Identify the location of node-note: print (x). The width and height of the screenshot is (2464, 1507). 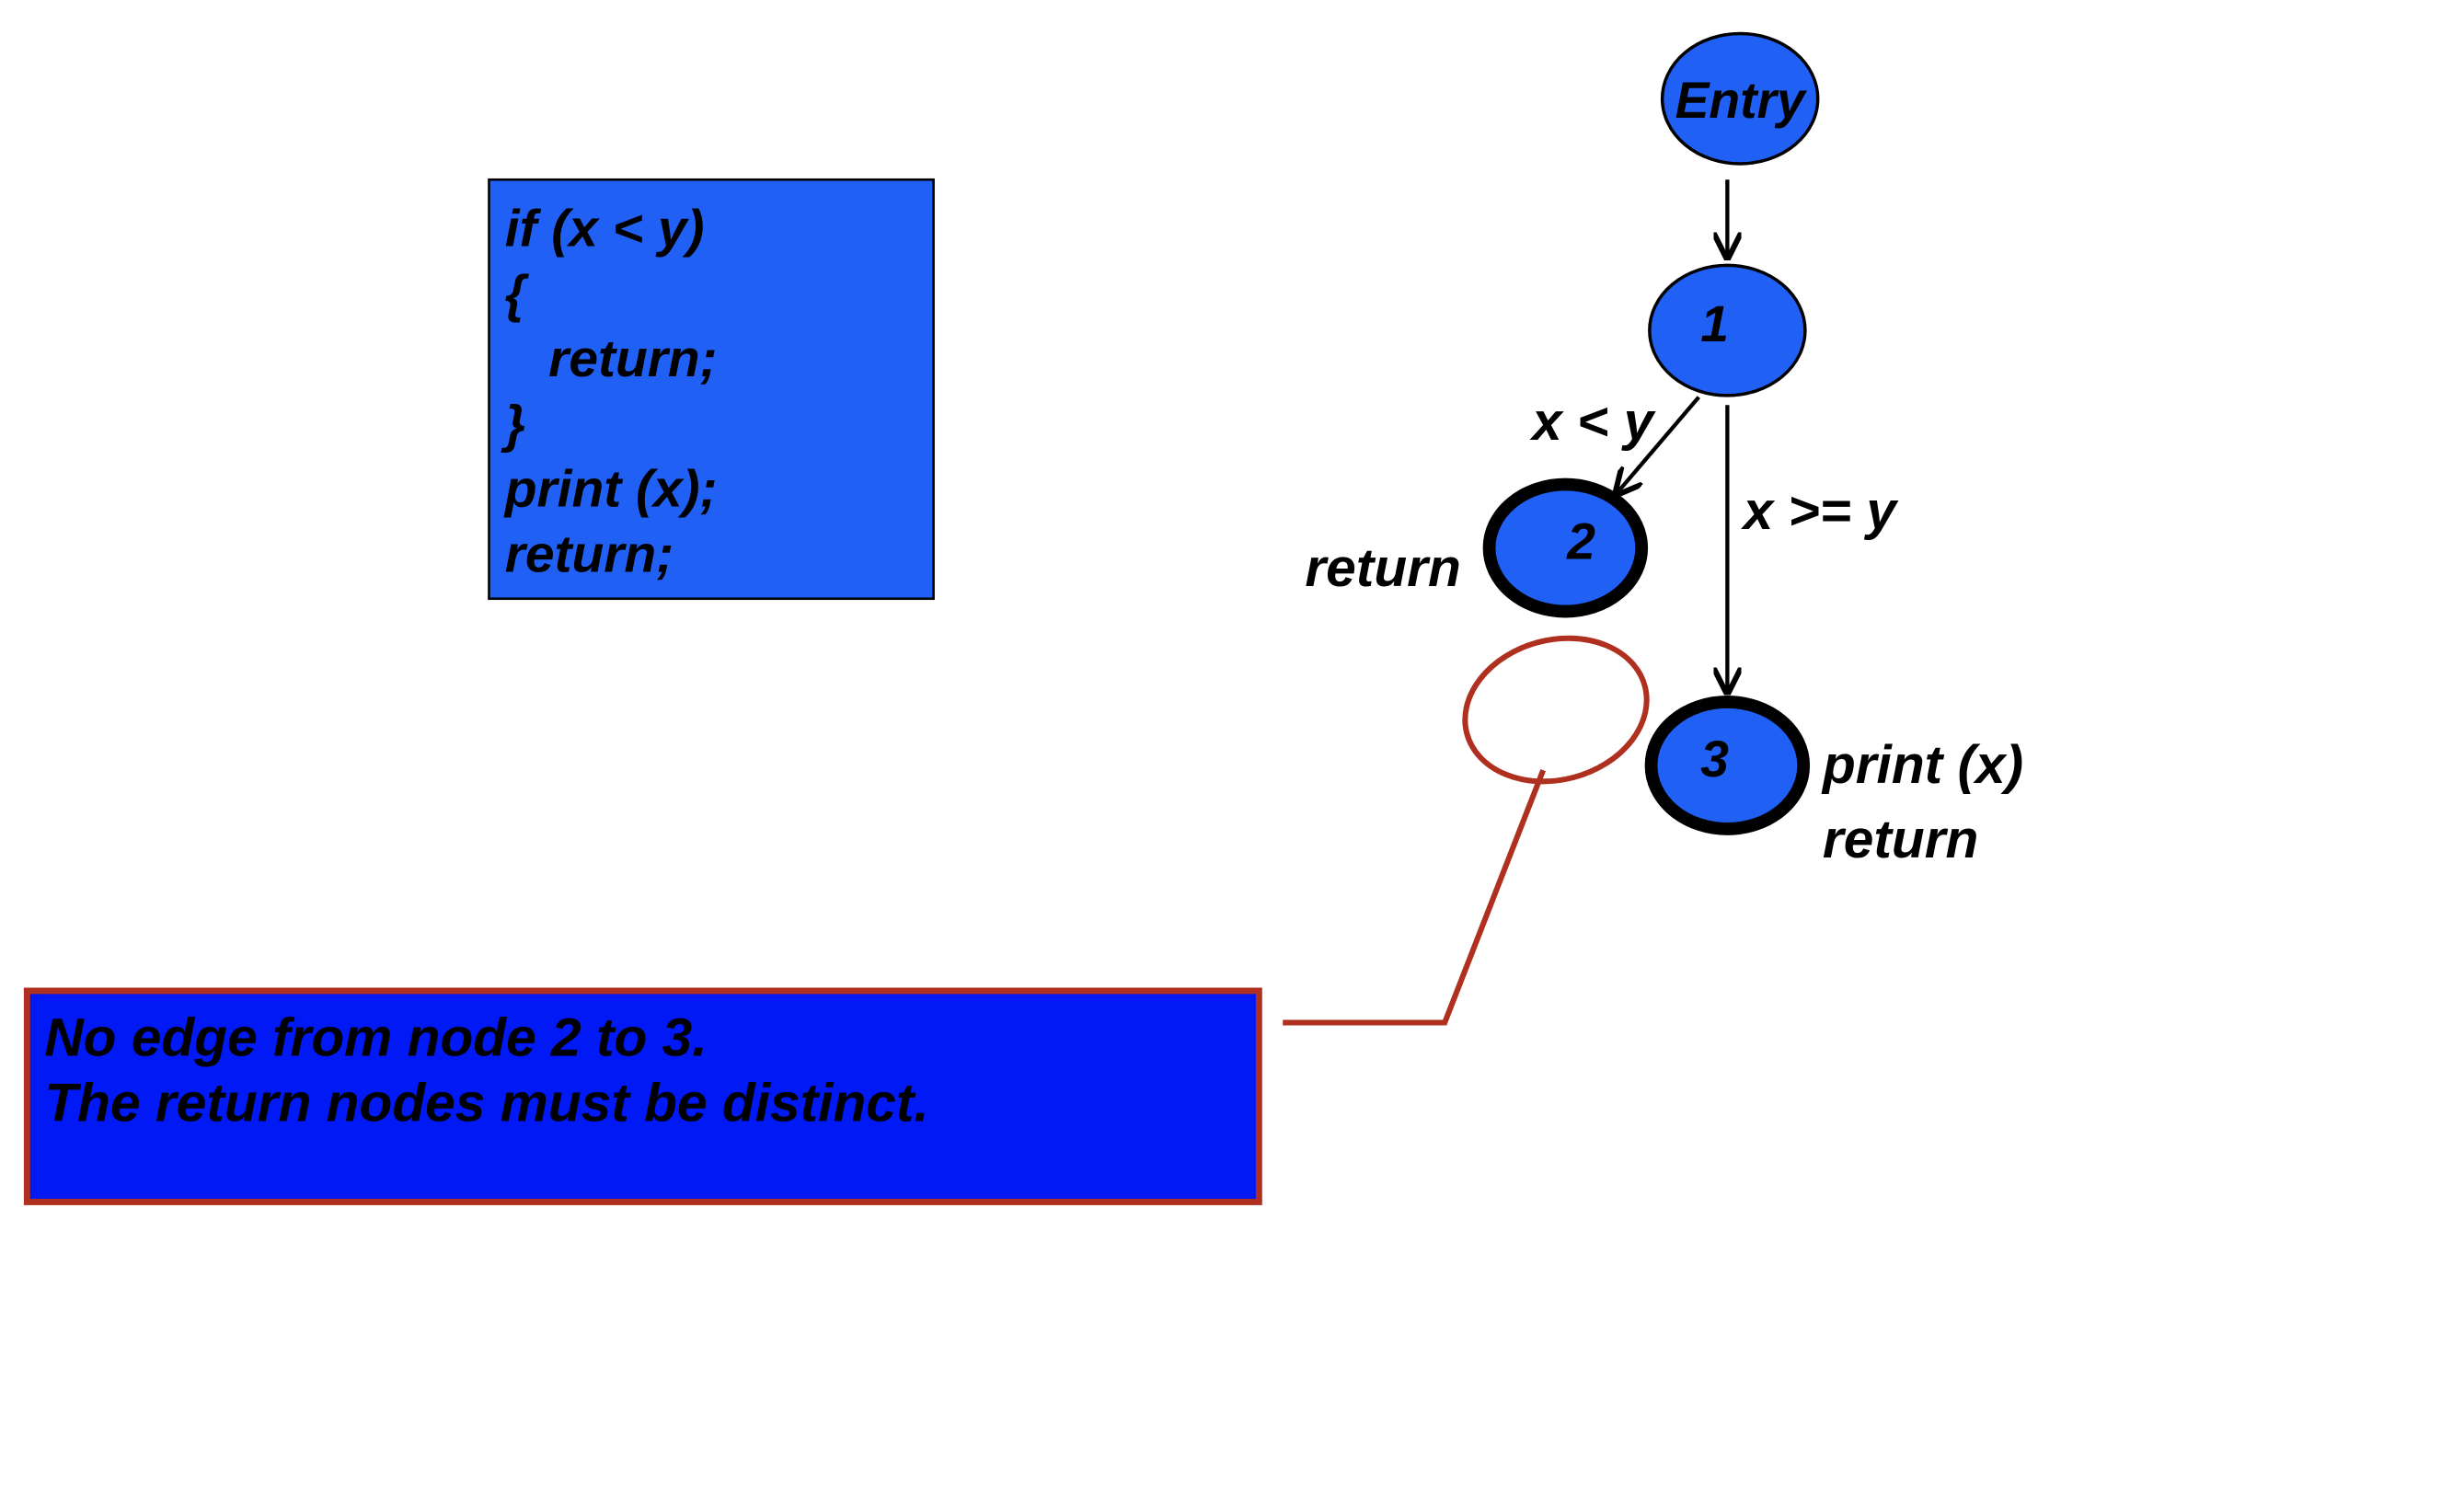
(1922, 765).